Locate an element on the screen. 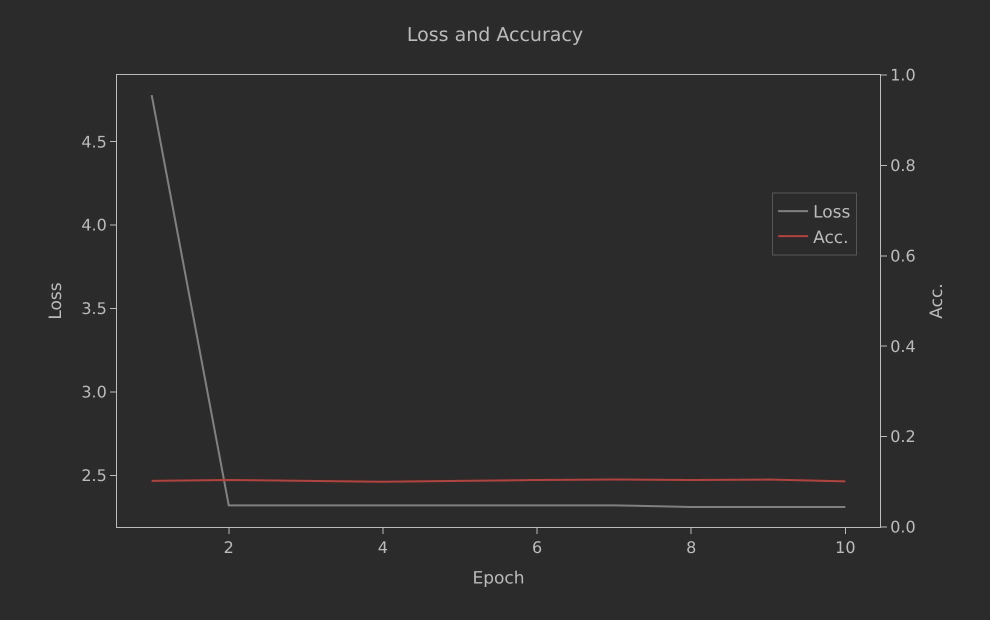 This screenshot has width=990, height=620. y2-axis-title: Acc. is located at coordinates (937, 301).